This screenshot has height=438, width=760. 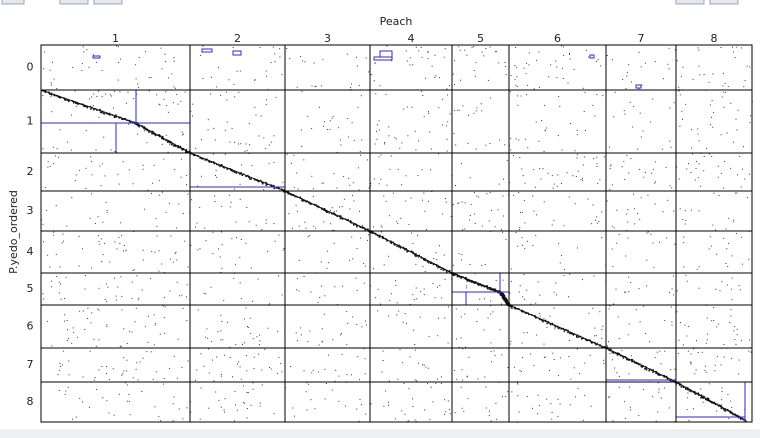 What do you see at coordinates (380, 433) in the screenshot?
I see `status-bar` at bounding box center [380, 433].